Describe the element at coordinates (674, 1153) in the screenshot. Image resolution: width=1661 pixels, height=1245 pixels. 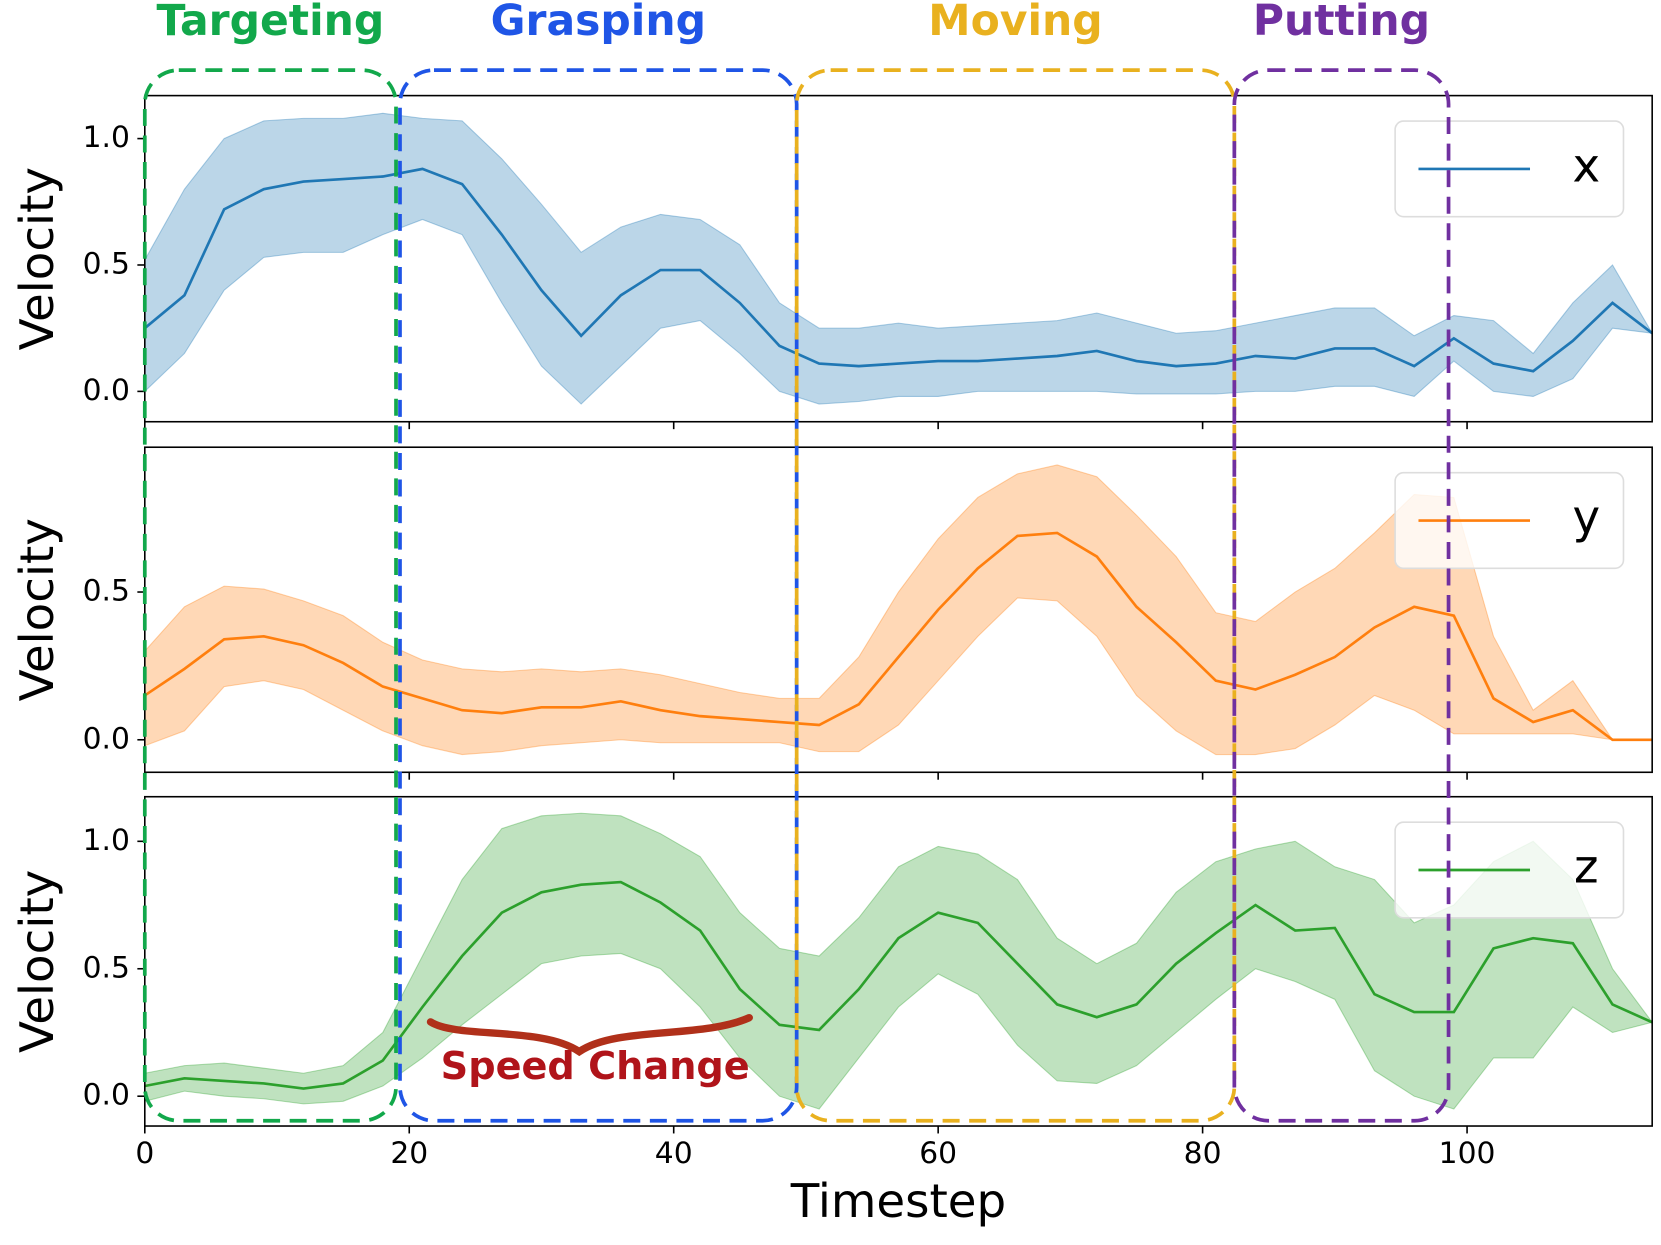
I see `x-tick-label: 40` at that location.